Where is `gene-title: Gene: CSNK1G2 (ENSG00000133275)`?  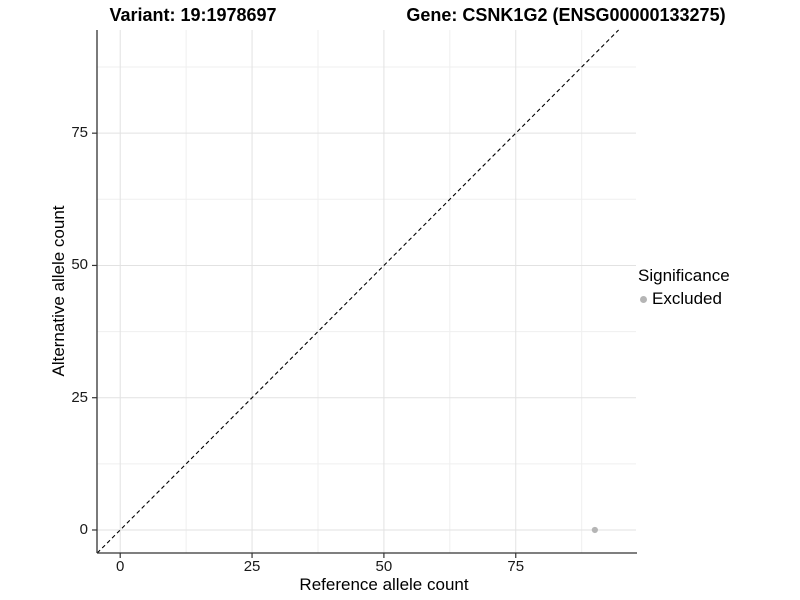 gene-title: Gene: CSNK1G2 (ENSG00000133275) is located at coordinates (566, 15).